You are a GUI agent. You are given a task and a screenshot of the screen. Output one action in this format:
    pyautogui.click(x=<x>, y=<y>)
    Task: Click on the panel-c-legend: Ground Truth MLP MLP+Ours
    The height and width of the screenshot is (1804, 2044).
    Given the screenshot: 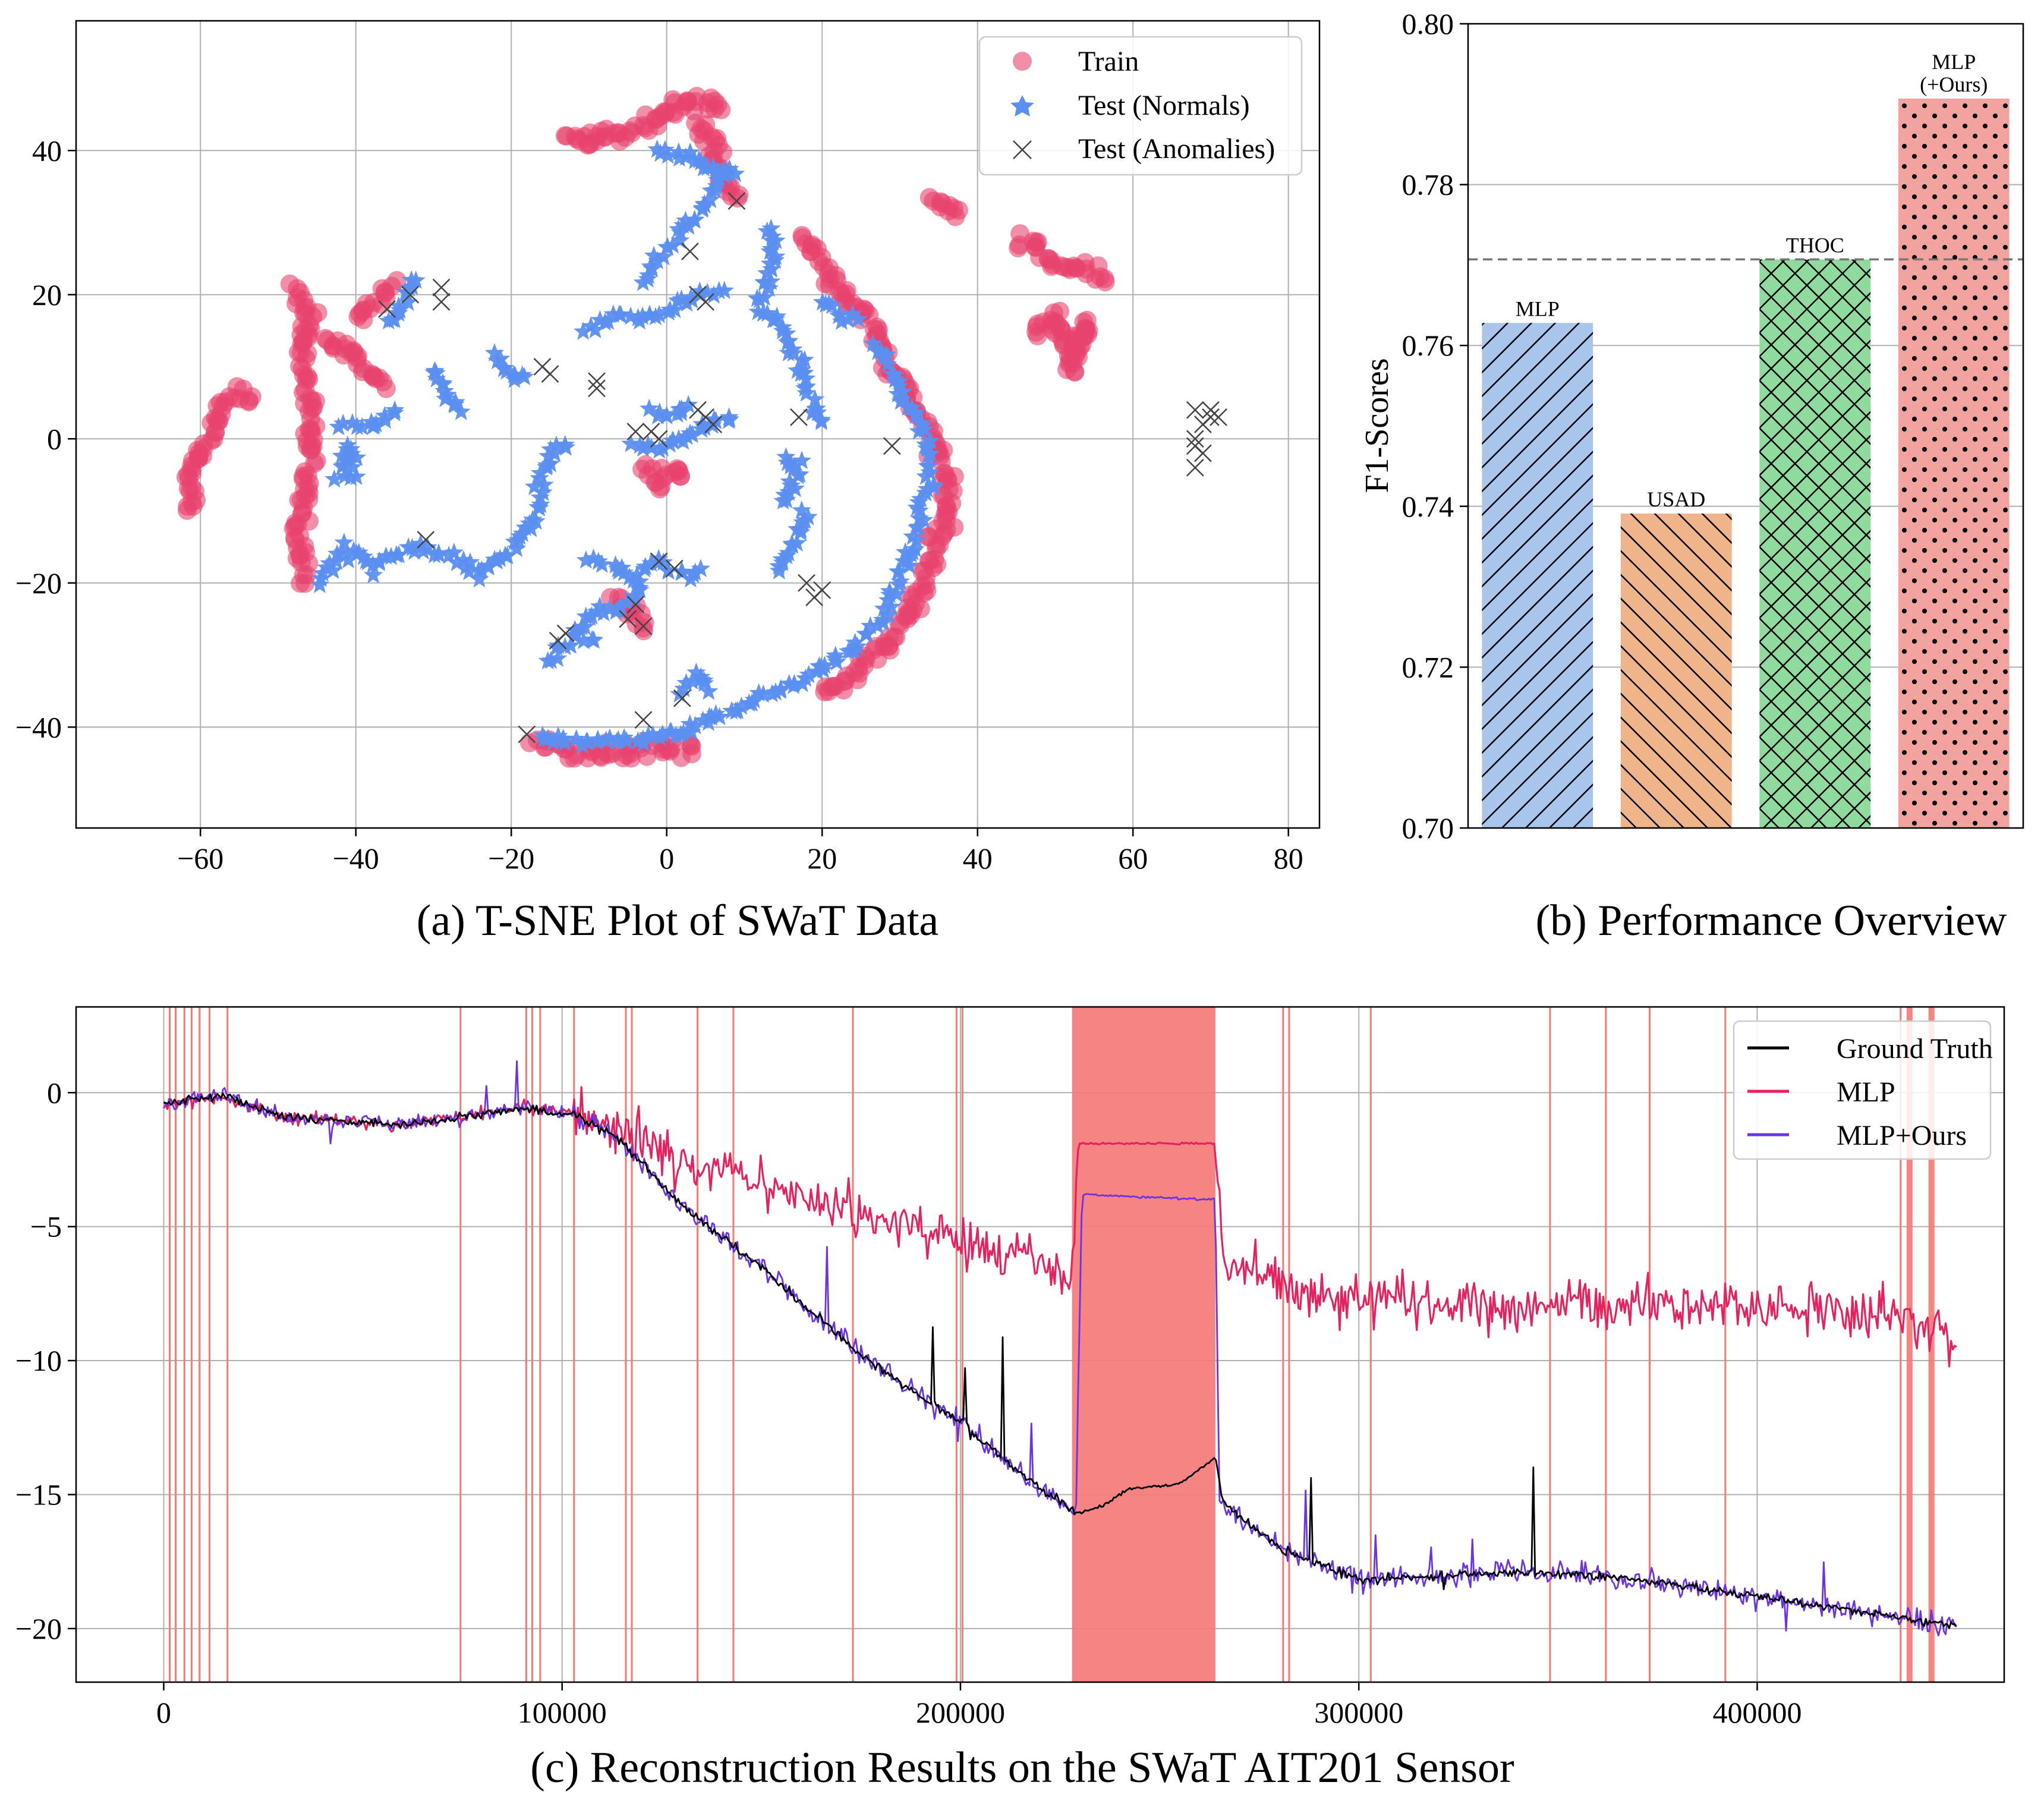 What is the action you would take?
    pyautogui.click(x=1863, y=1090)
    